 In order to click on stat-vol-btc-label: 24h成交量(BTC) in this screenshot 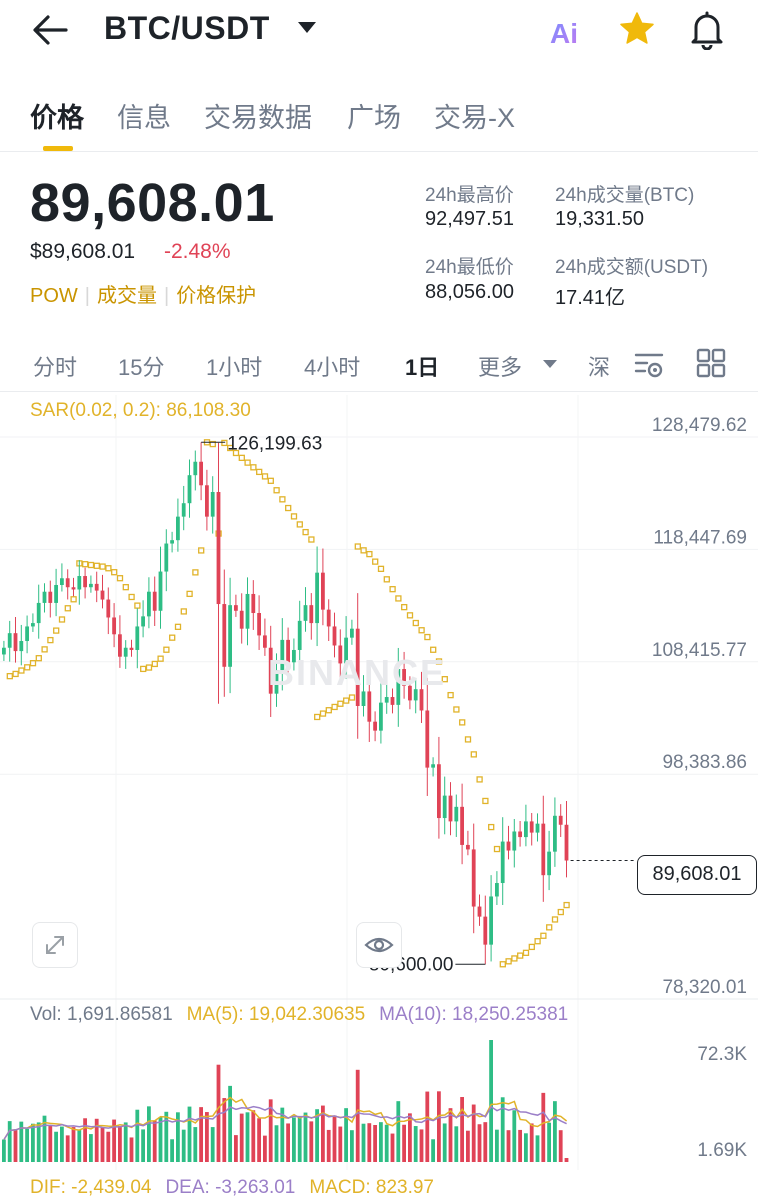, I will do `click(625, 195)`.